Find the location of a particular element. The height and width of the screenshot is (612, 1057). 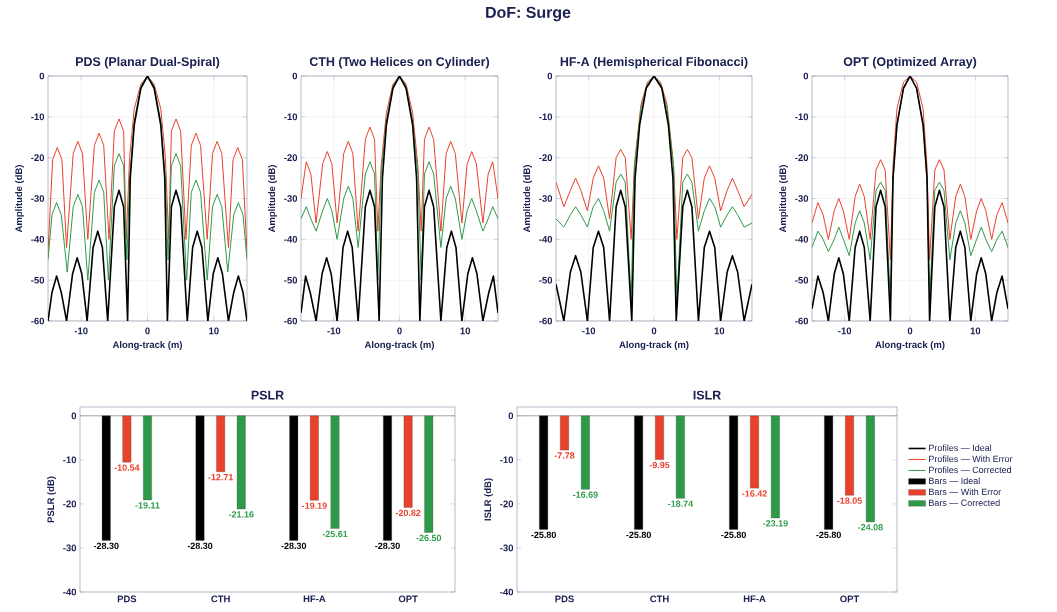

chart-title: PSLR is located at coordinates (267, 395).